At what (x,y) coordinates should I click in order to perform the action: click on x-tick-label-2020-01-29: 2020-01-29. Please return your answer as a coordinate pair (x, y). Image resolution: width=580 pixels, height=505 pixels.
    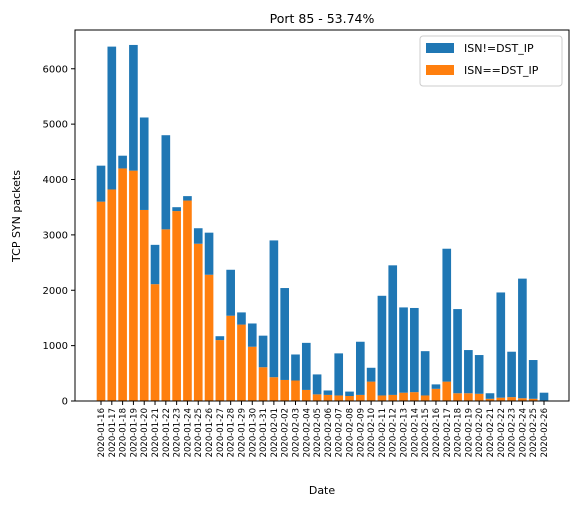
    Looking at the image, I should click on (242, 432).